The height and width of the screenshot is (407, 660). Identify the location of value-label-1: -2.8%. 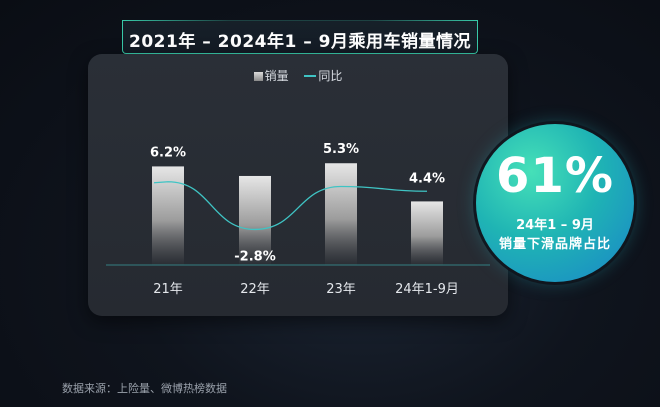
(254, 256).